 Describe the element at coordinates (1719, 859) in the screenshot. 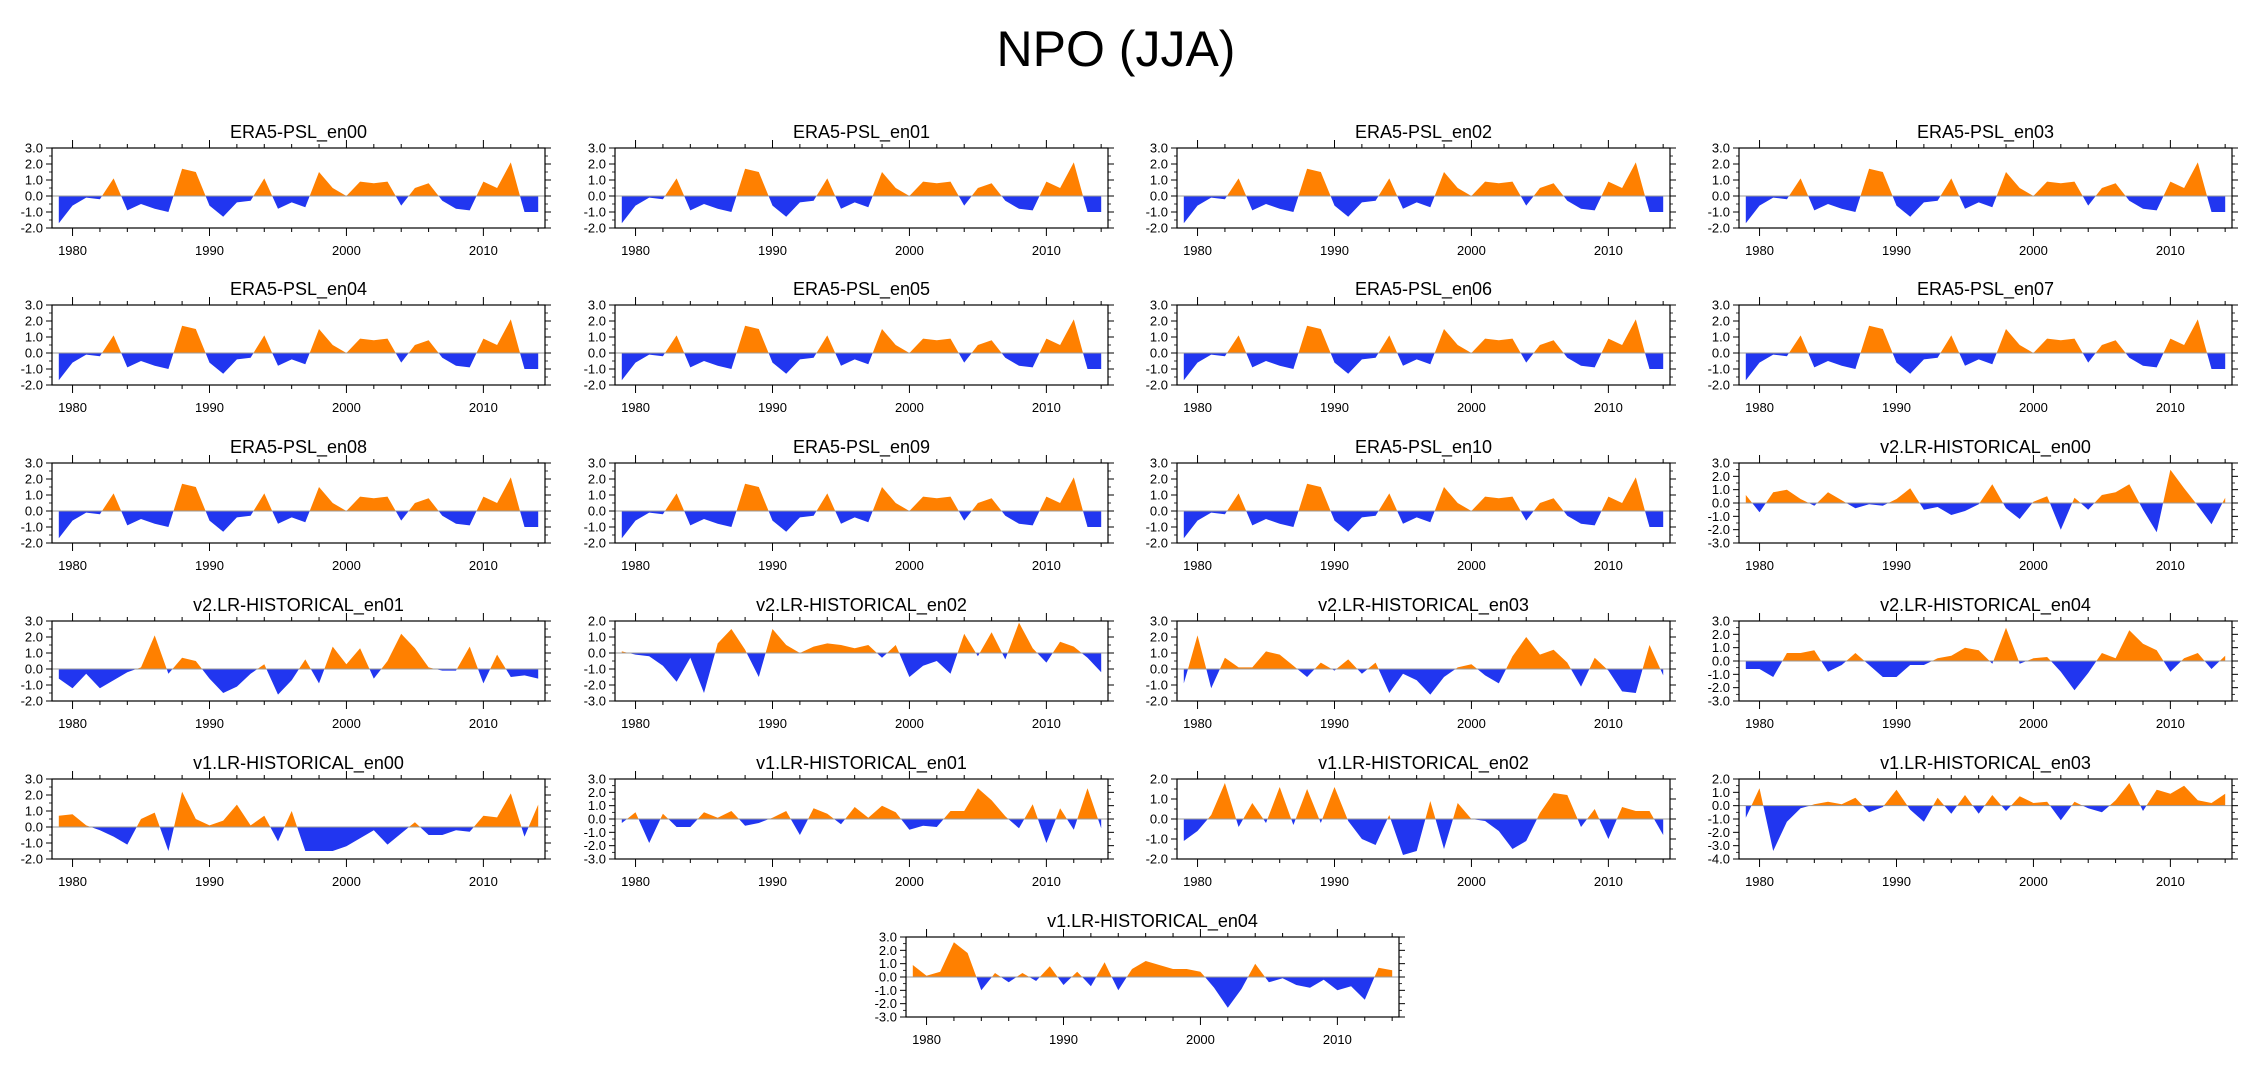

I see `y-tick-label: -4.0` at that location.